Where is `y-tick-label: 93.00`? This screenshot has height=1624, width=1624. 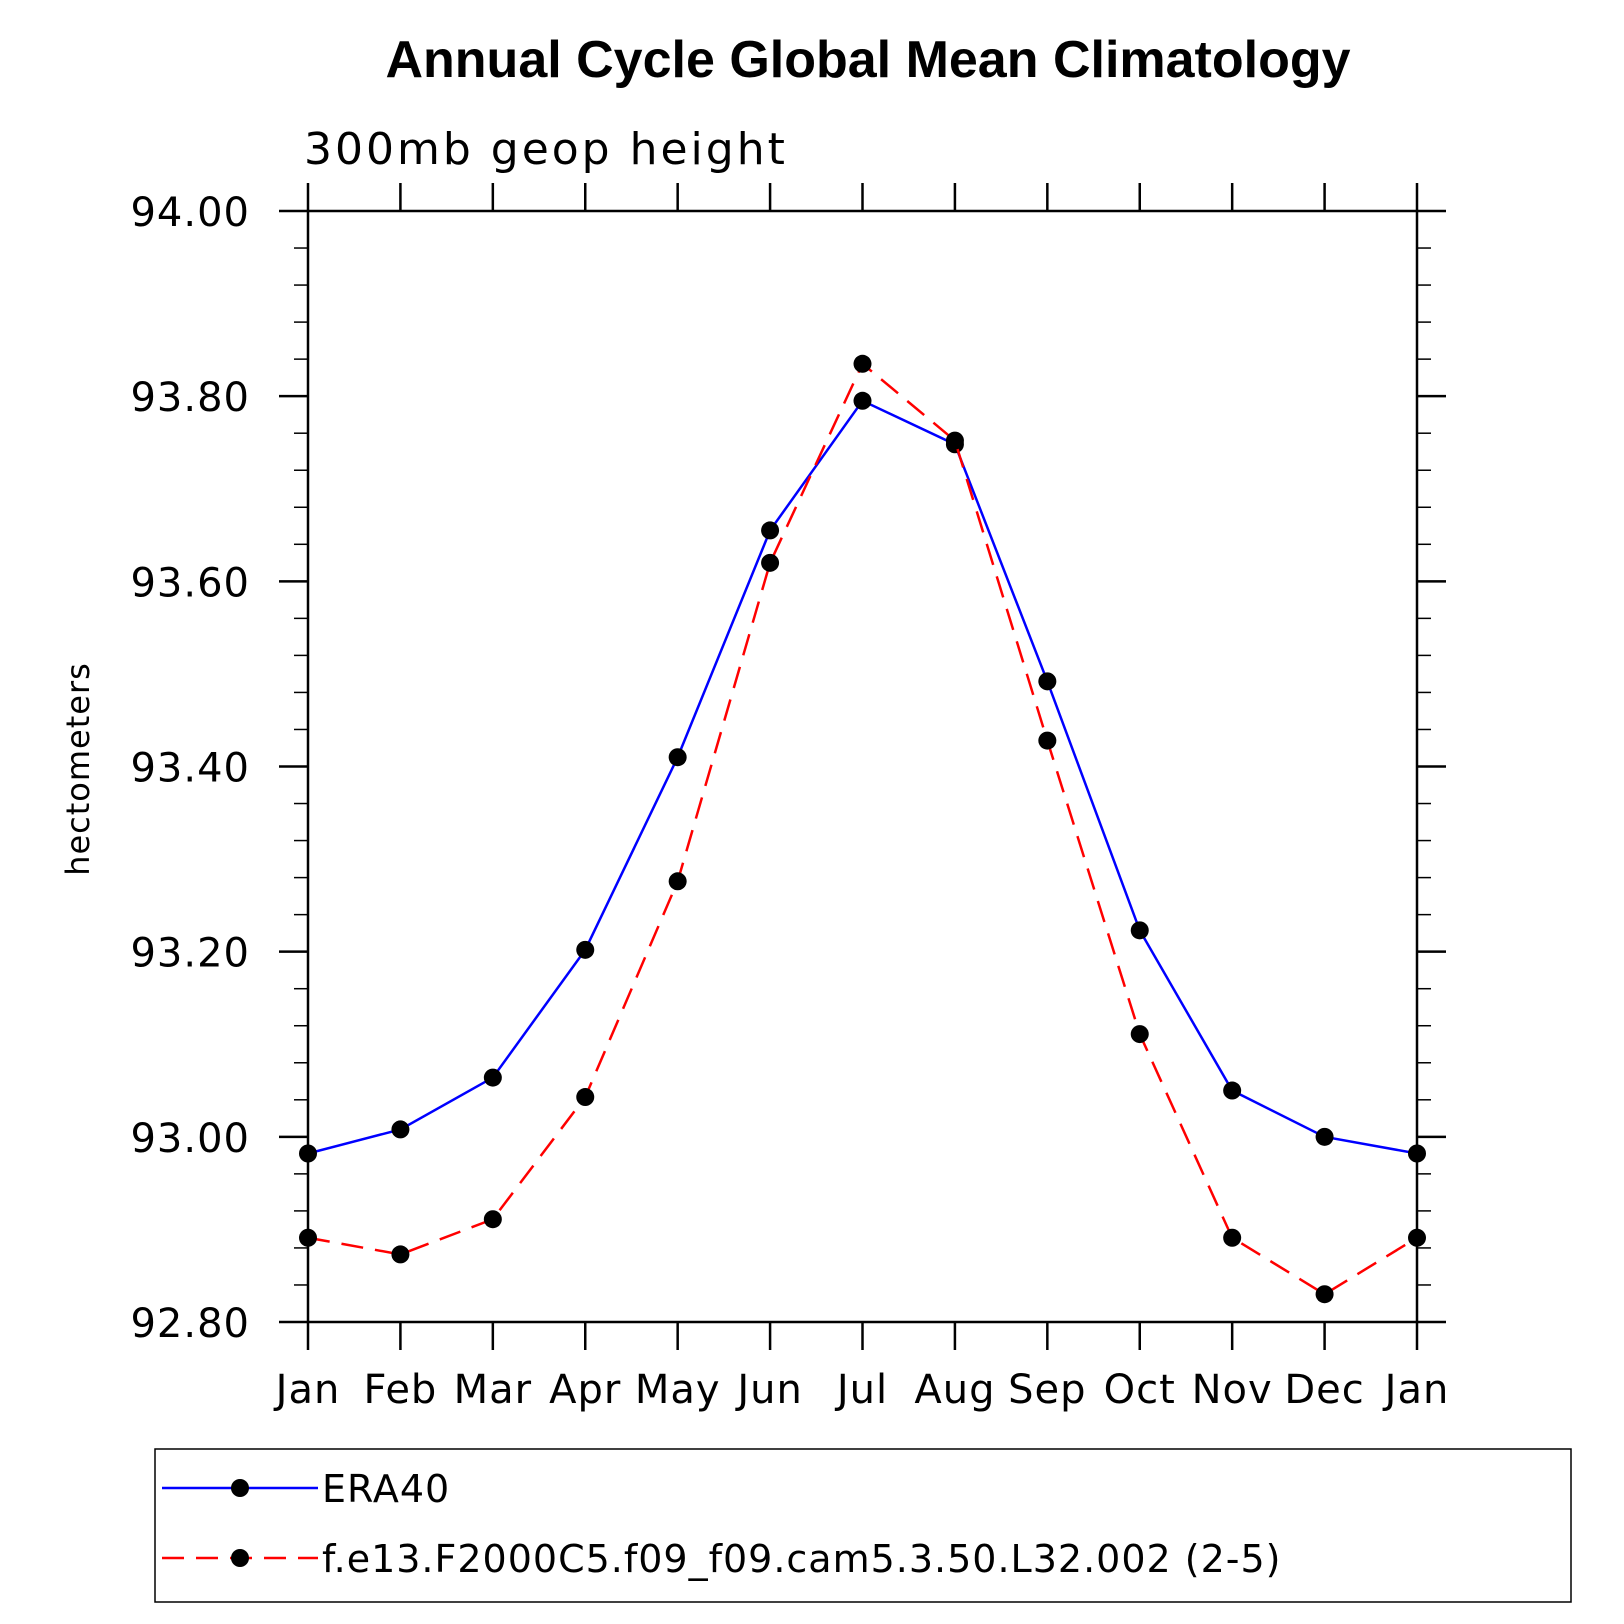
y-tick-label: 93.00 is located at coordinates (190, 1139).